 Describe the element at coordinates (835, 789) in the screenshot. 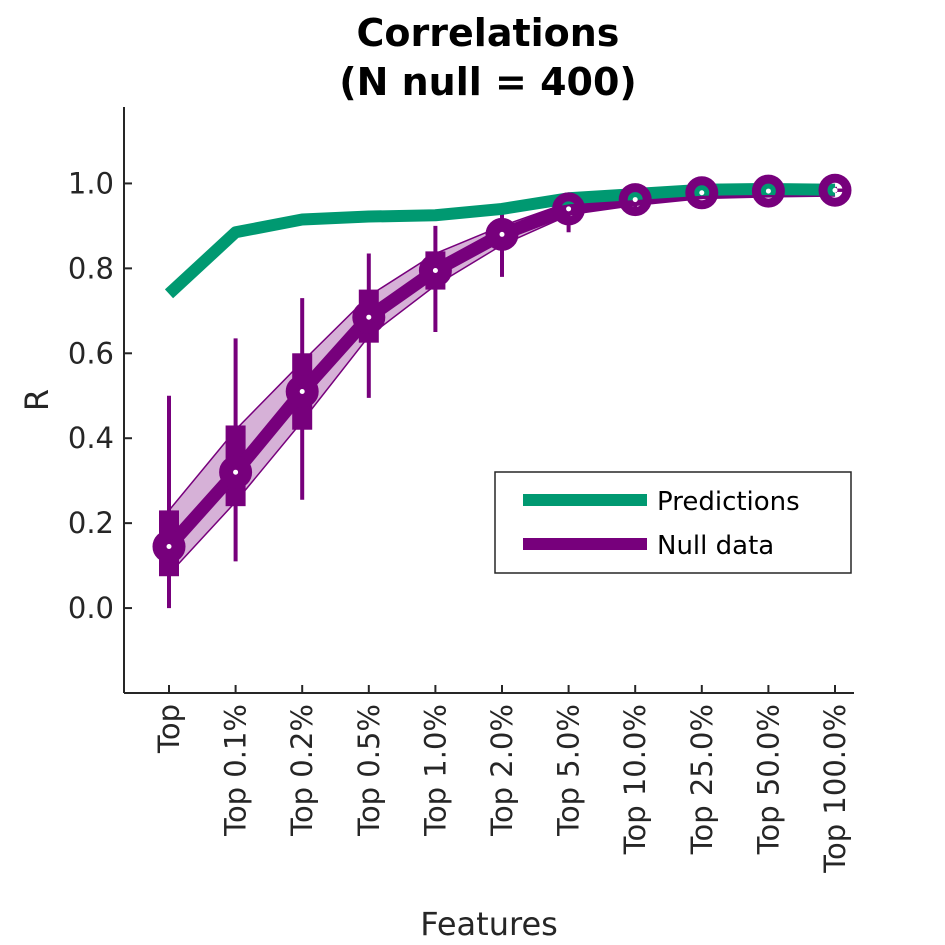

I see `x-tick-label: Top 100.0%` at that location.